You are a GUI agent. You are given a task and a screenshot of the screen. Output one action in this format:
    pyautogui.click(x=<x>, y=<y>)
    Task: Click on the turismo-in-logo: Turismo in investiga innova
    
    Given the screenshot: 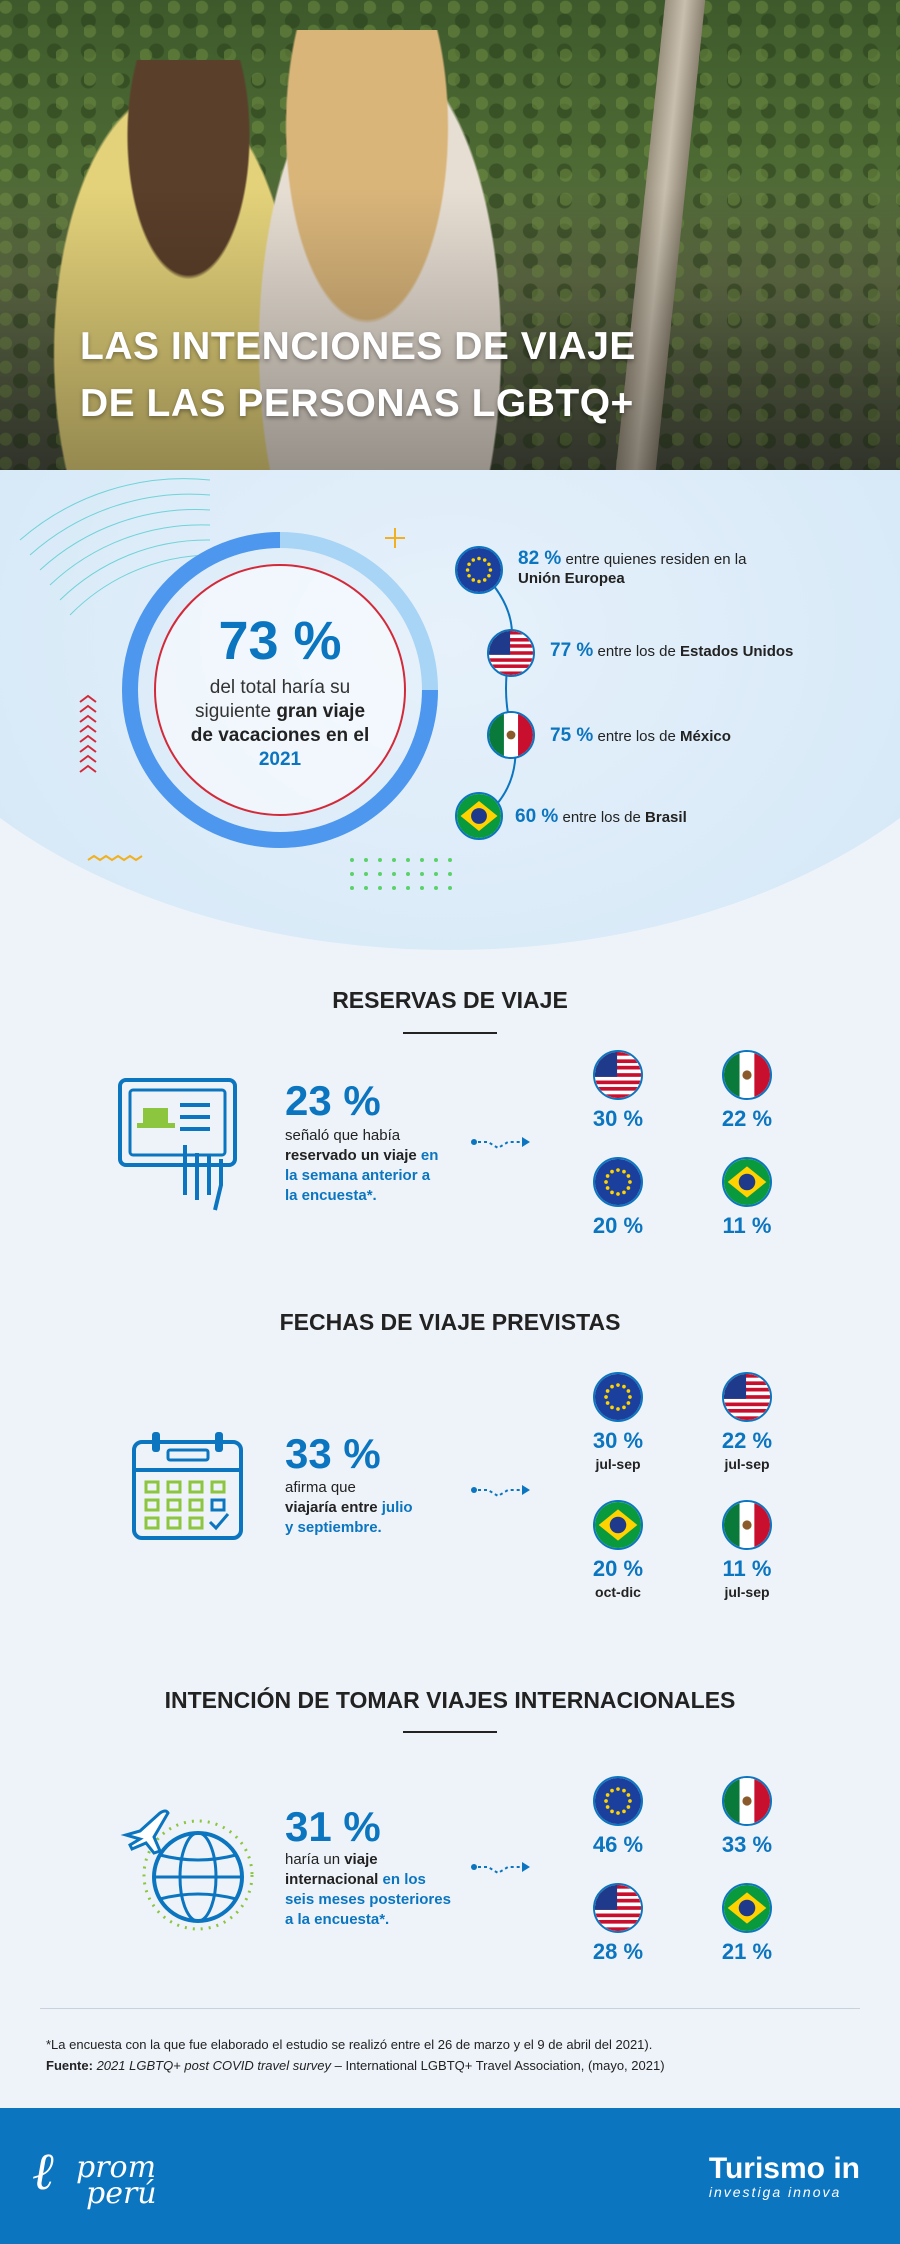 What is the action you would take?
    pyautogui.click(x=784, y=2176)
    